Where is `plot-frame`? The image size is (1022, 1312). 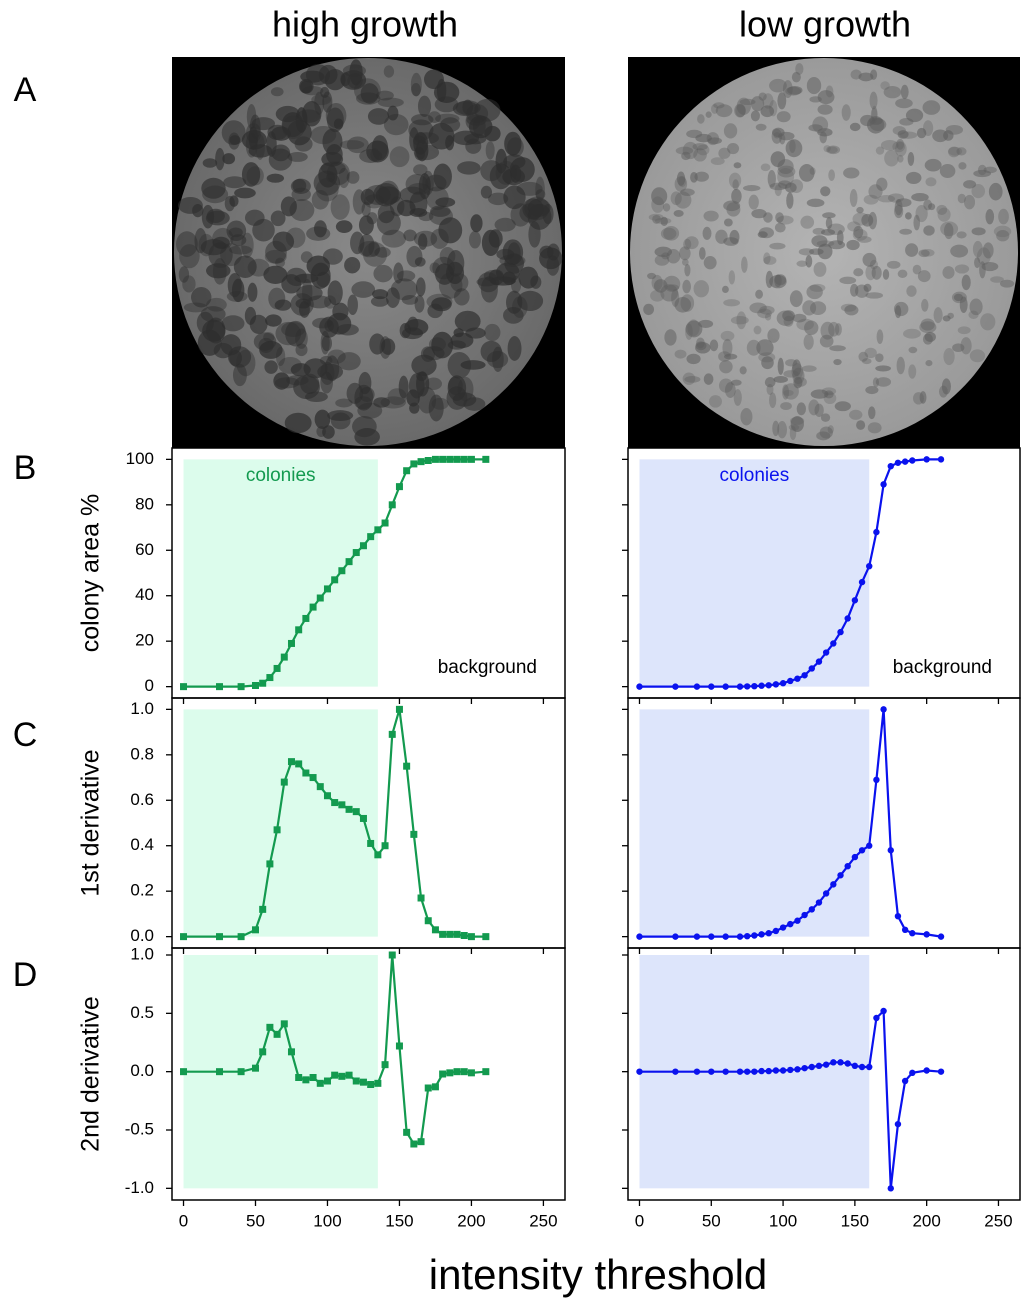 plot-frame is located at coordinates (368, 1074).